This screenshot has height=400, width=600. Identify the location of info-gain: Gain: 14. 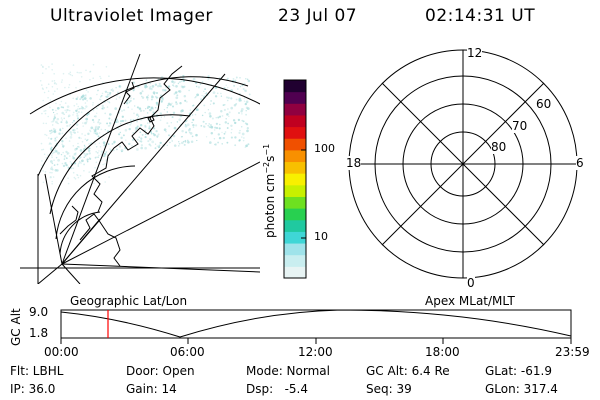
(151, 389).